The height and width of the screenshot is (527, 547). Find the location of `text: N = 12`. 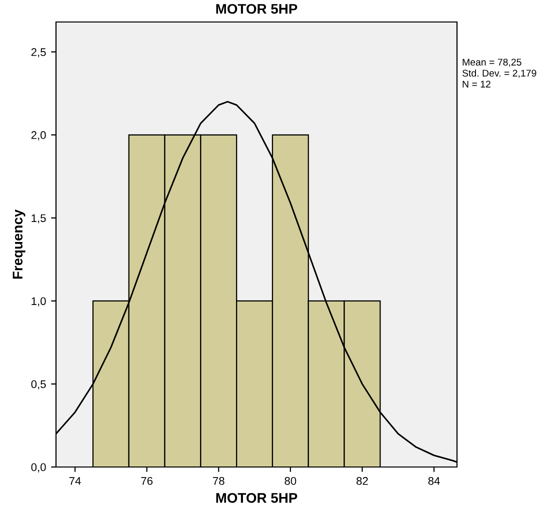

text: N = 12 is located at coordinates (476, 84).